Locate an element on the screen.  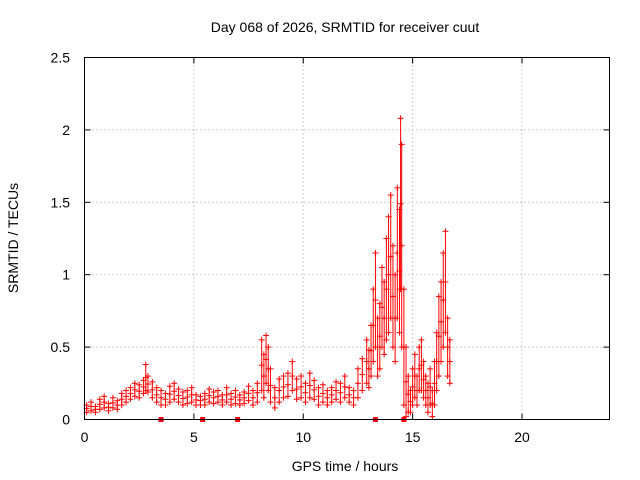
x-tick-label: 15 is located at coordinates (413, 437).